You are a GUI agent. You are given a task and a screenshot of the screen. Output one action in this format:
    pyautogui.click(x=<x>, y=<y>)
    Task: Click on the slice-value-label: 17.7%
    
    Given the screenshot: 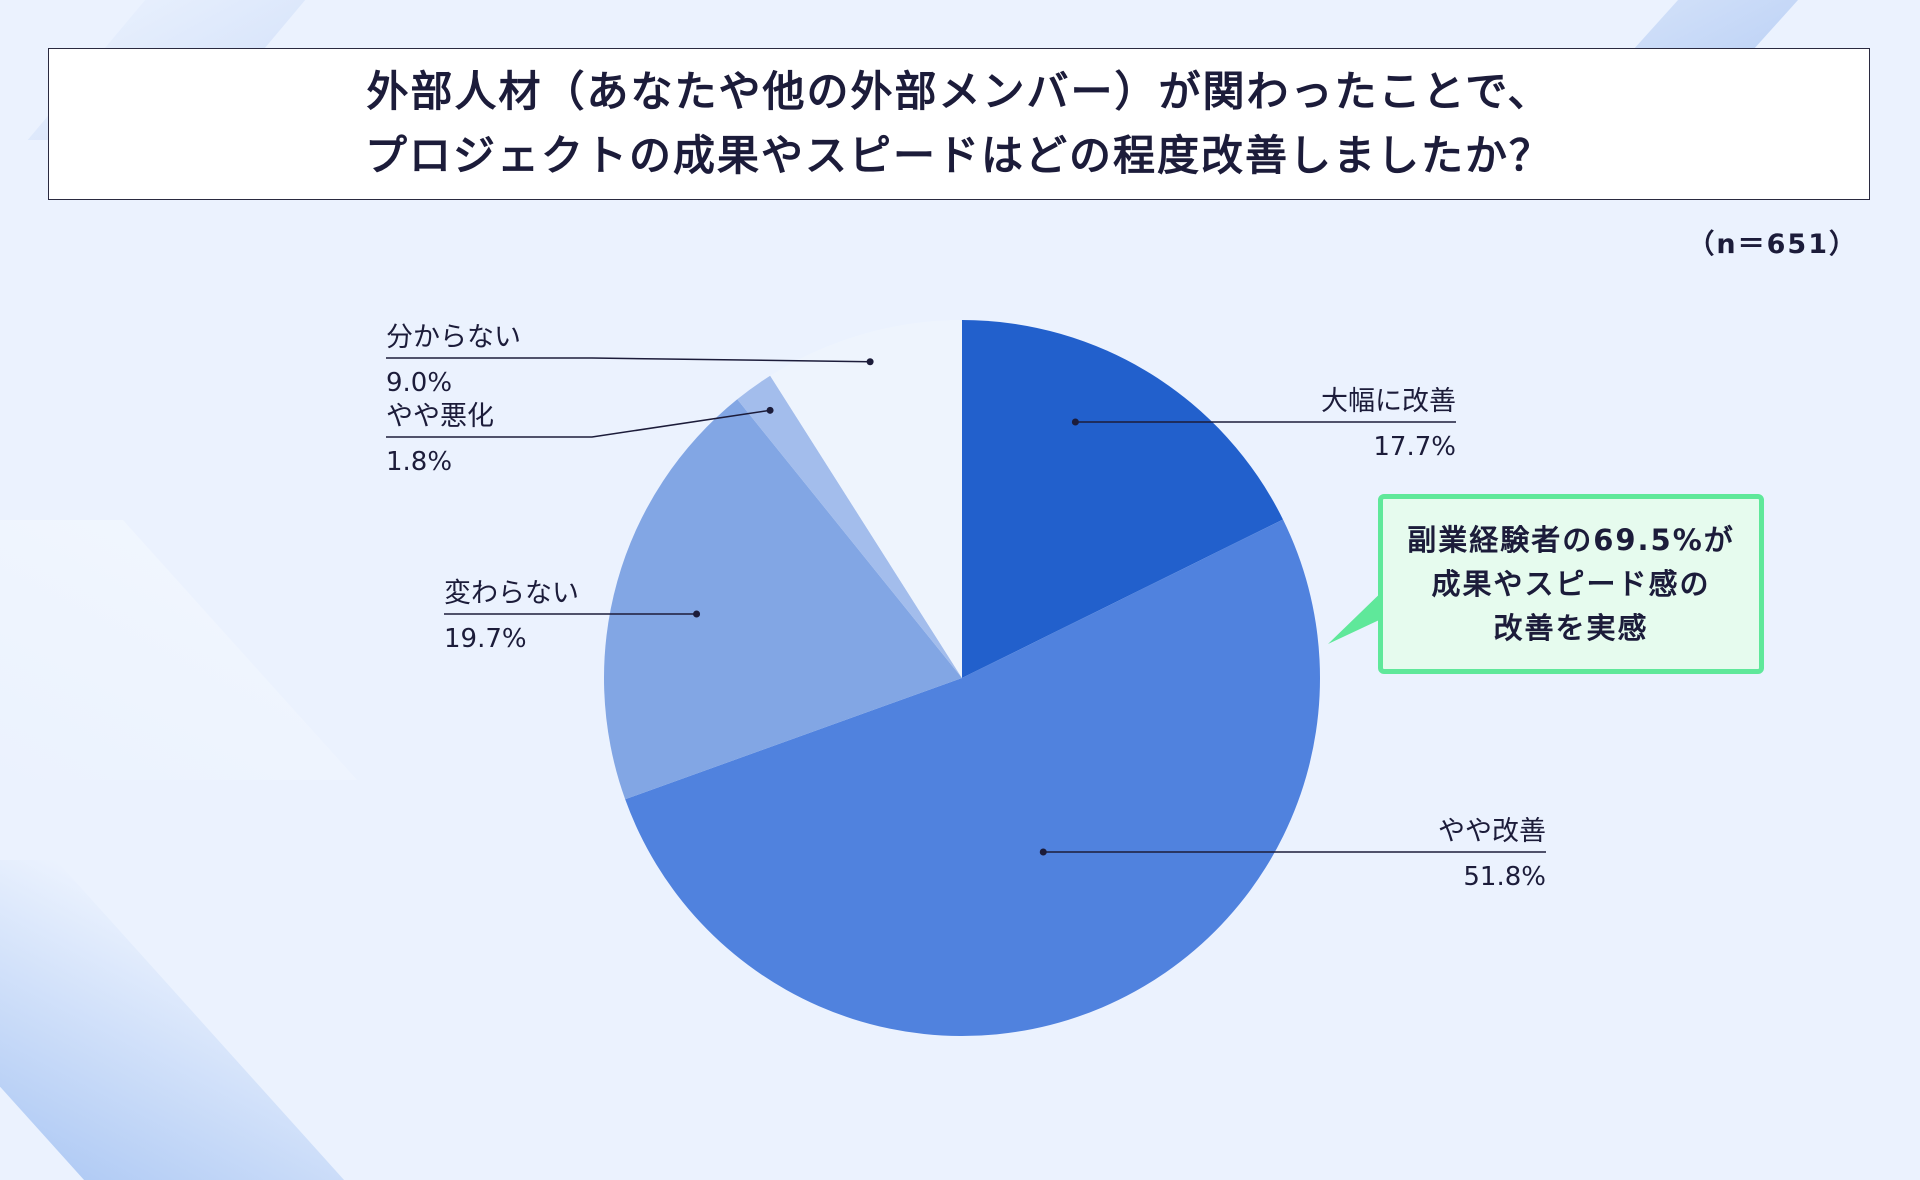 What is the action you would take?
    pyautogui.click(x=1414, y=447)
    